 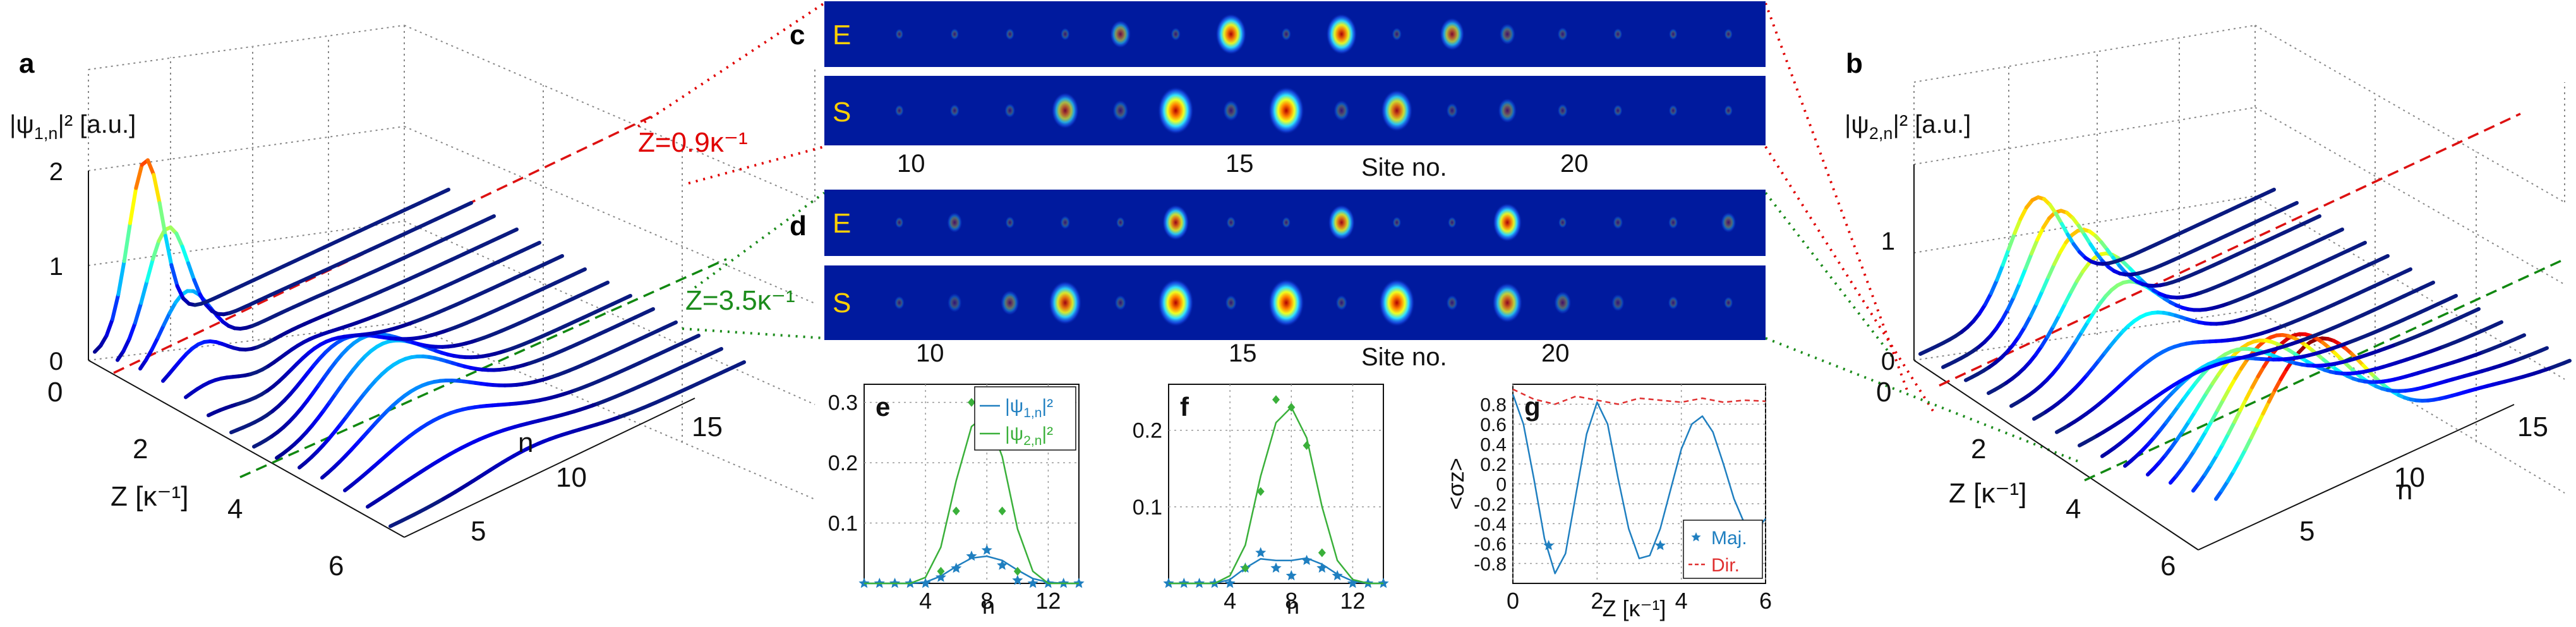 I want to click on panel-label-a: a, so click(x=27, y=63).